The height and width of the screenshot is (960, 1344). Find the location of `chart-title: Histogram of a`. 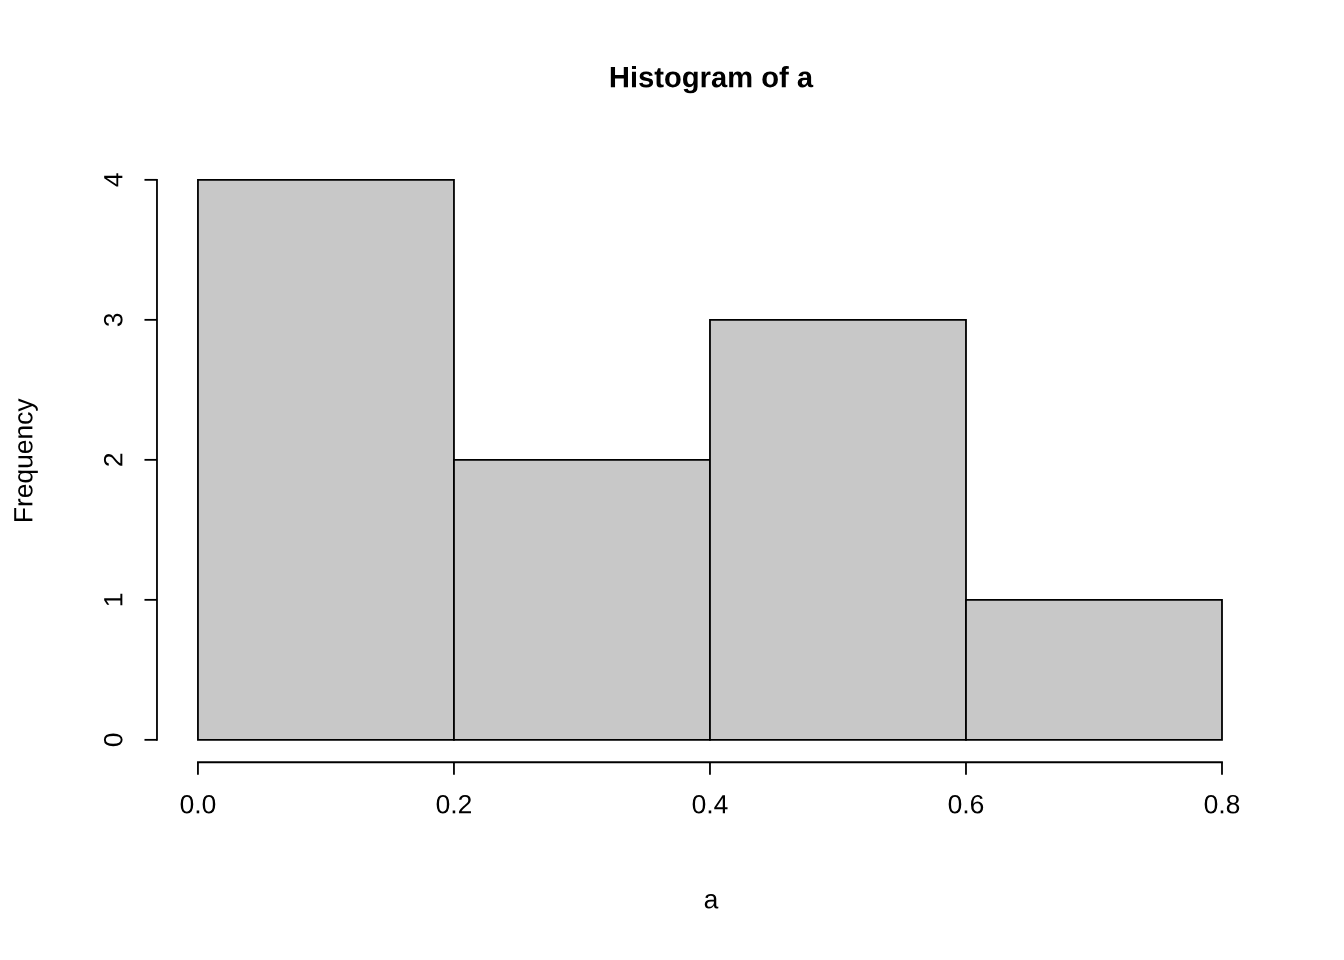

chart-title: Histogram of a is located at coordinates (712, 80).